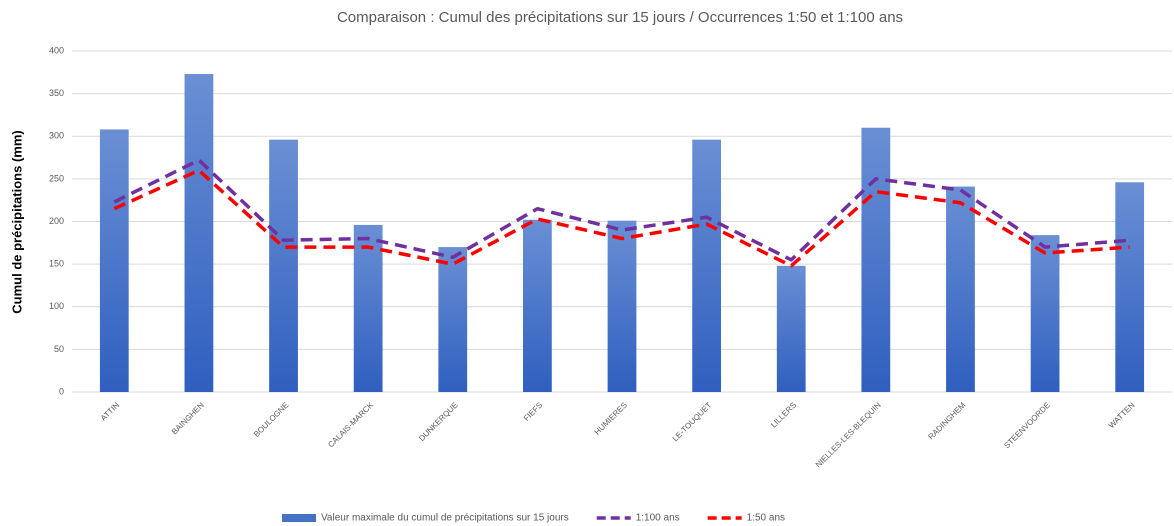 This screenshot has height=526, width=1174. What do you see at coordinates (350, 424) in the screenshot?
I see `x-tick-label: CALAIS-MARCK` at bounding box center [350, 424].